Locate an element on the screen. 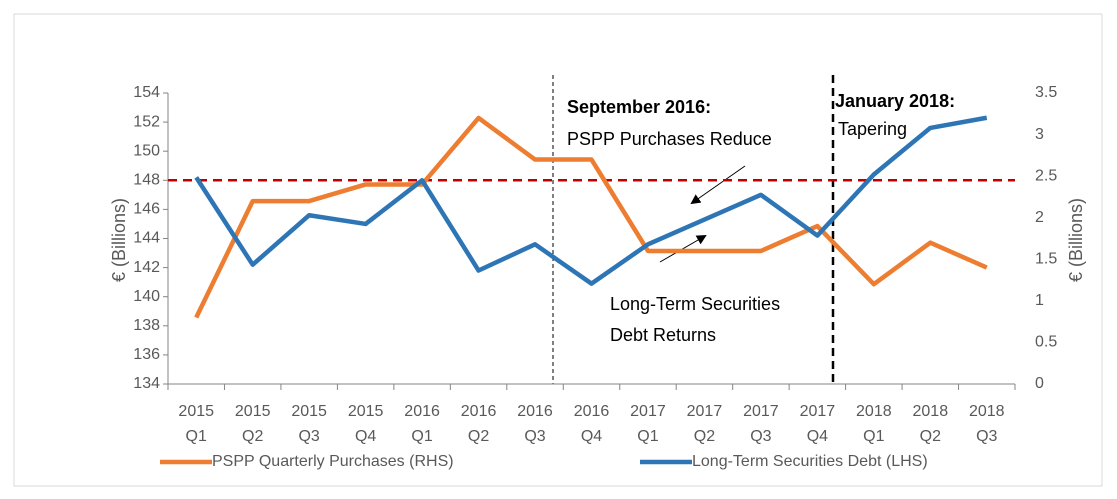 This screenshot has height=499, width=1117. y2-tick-label: 2.5 is located at coordinates (1046, 175).